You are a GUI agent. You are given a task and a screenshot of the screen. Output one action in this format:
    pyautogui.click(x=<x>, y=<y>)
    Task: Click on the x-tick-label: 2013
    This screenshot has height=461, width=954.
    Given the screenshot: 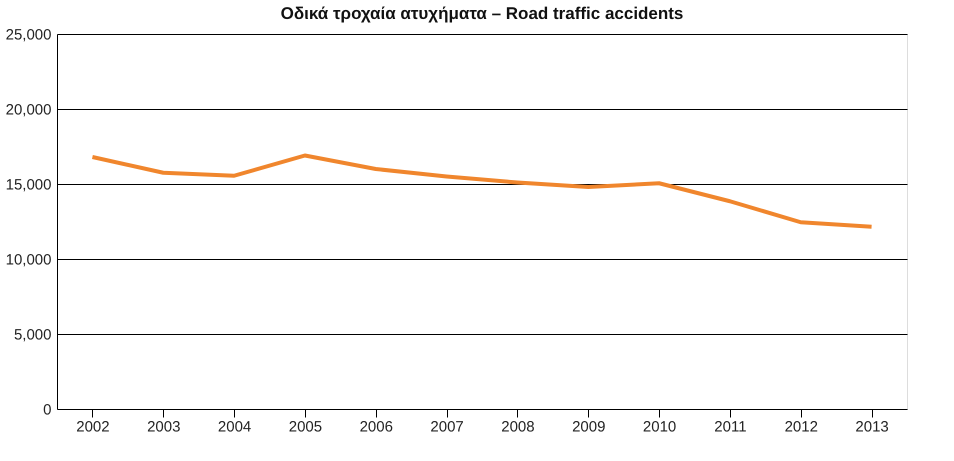 What is the action you would take?
    pyautogui.click(x=872, y=427)
    